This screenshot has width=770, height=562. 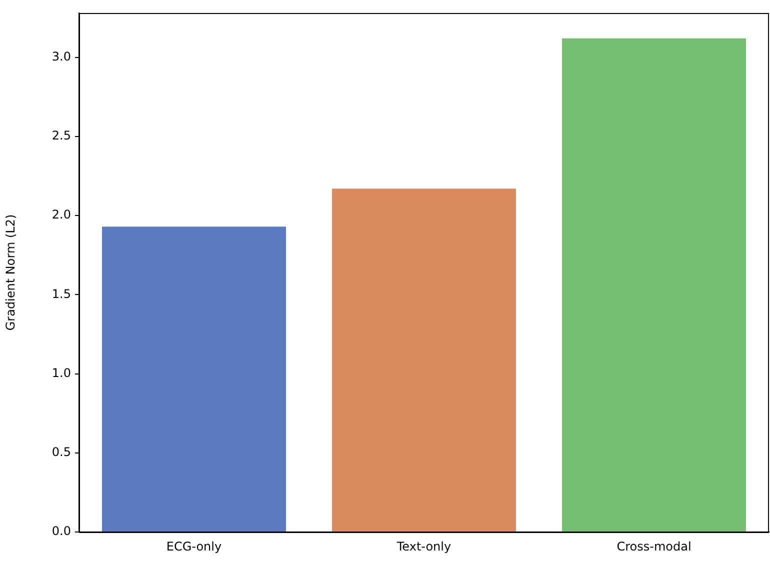 I want to click on y-tick-label: 2.0, so click(x=61, y=215).